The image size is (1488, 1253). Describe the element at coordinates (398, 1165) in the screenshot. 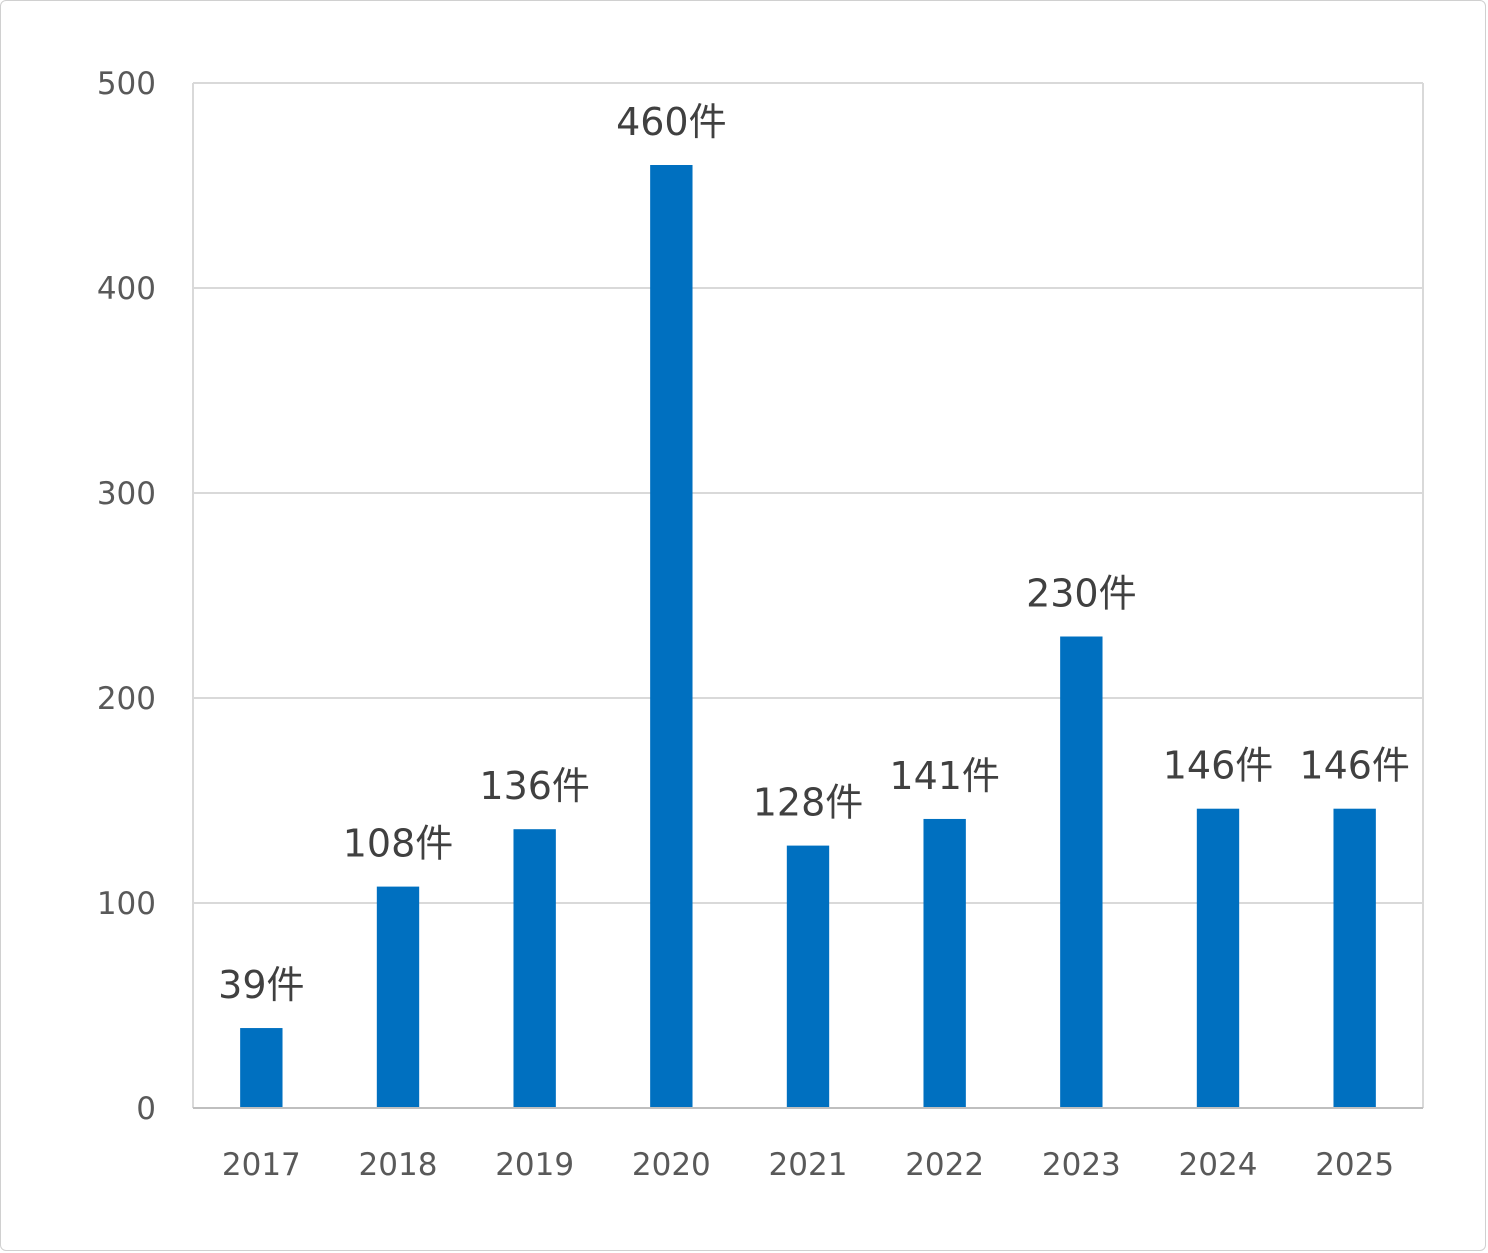

I see `x-tick-label-2018: 2018` at that location.